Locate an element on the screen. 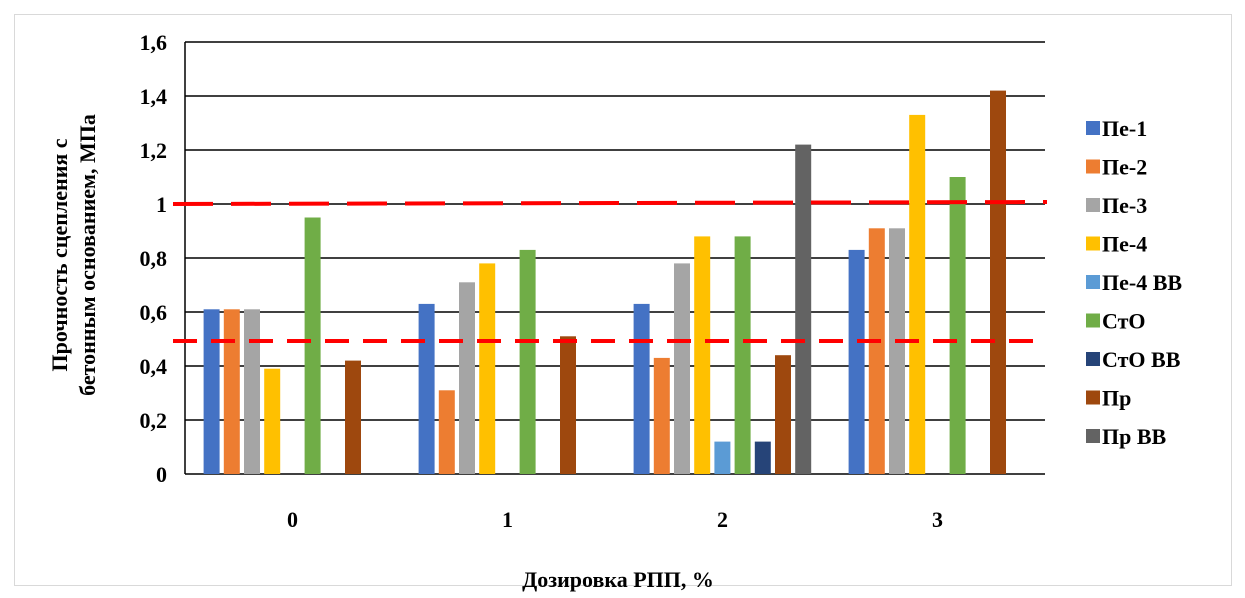  legend-entry: Пе-1 is located at coordinates (1124, 128).